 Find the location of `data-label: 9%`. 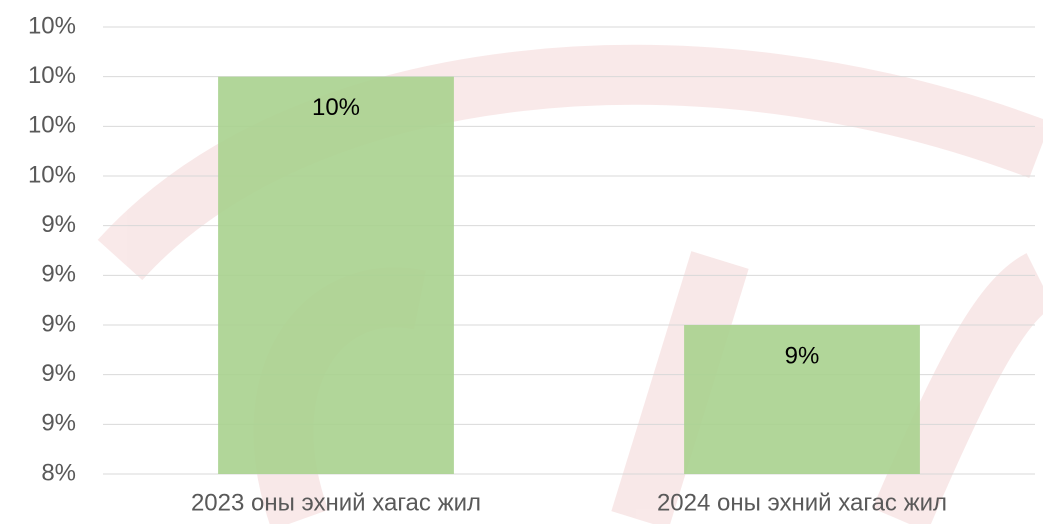

data-label: 9% is located at coordinates (802, 355).